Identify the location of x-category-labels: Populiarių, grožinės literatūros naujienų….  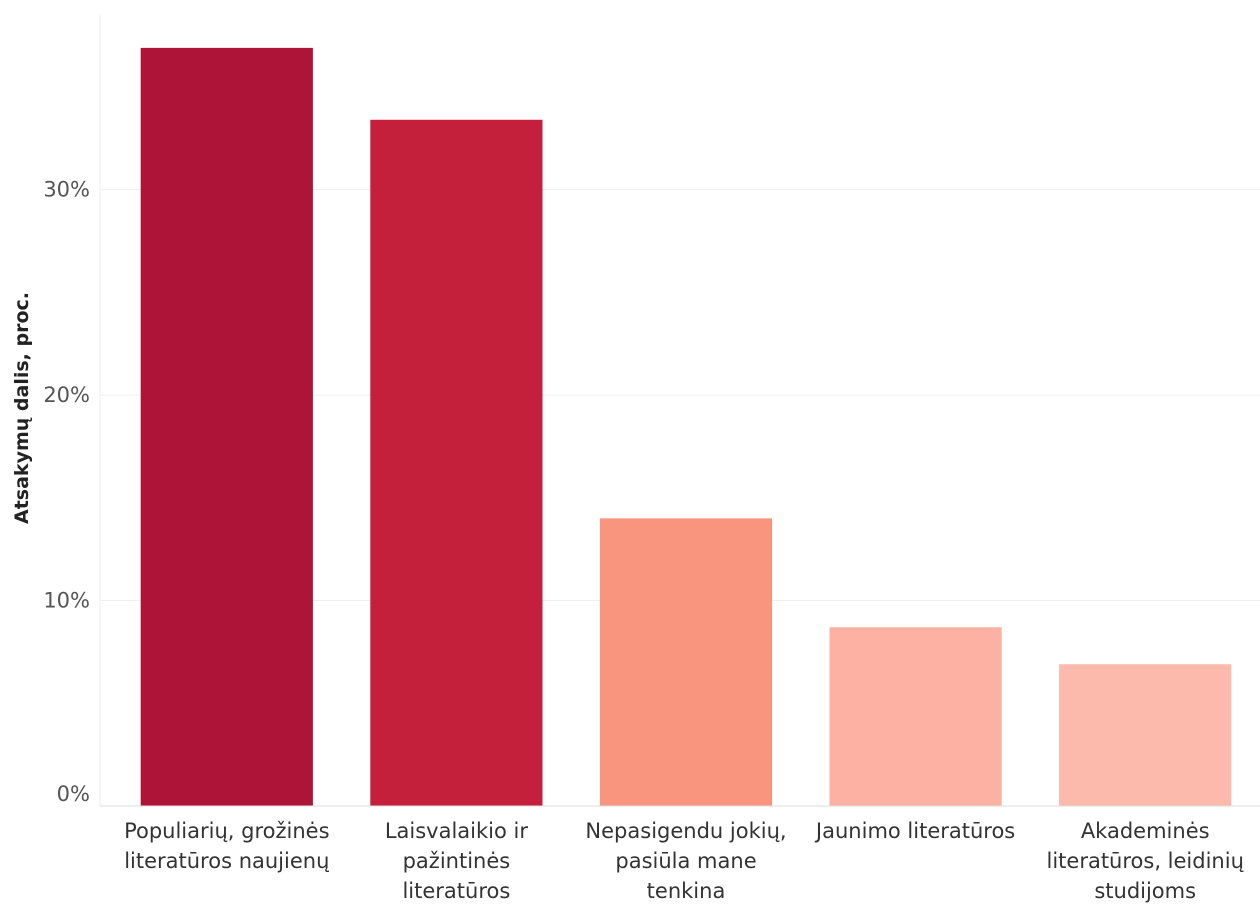
(684, 861).